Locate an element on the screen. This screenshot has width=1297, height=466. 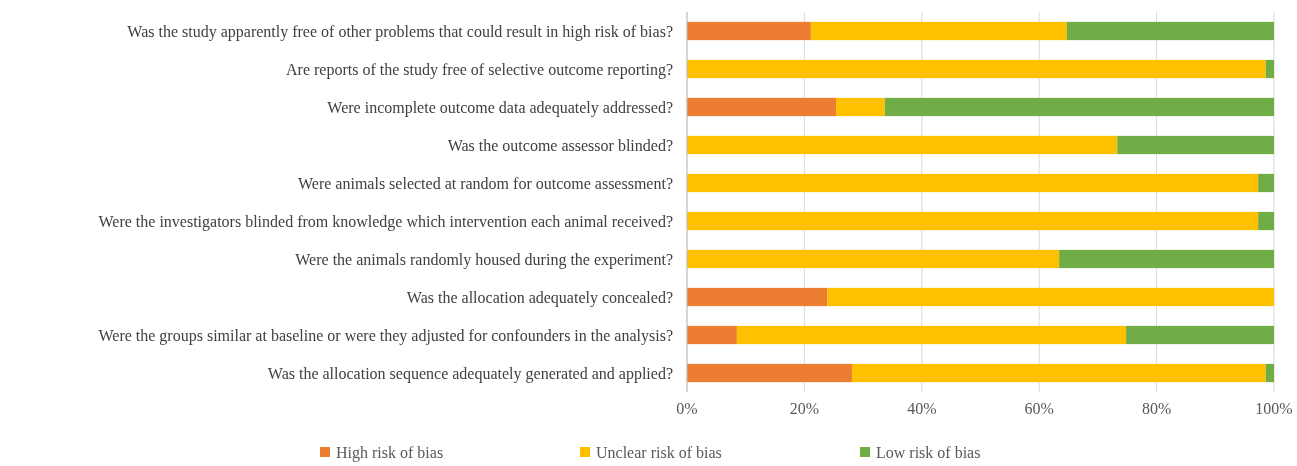
x-tick-label: 40% is located at coordinates (922, 408).